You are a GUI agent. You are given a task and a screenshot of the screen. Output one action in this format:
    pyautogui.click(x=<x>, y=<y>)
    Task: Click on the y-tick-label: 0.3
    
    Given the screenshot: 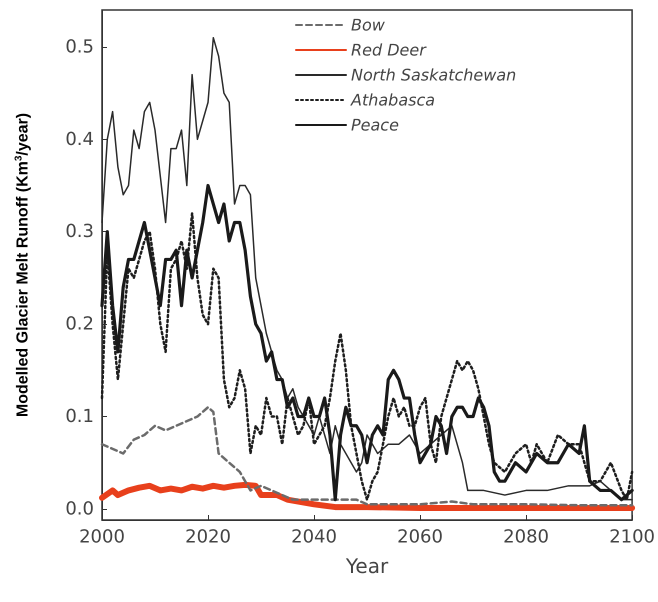 What is the action you would take?
    pyautogui.click(x=79, y=231)
    